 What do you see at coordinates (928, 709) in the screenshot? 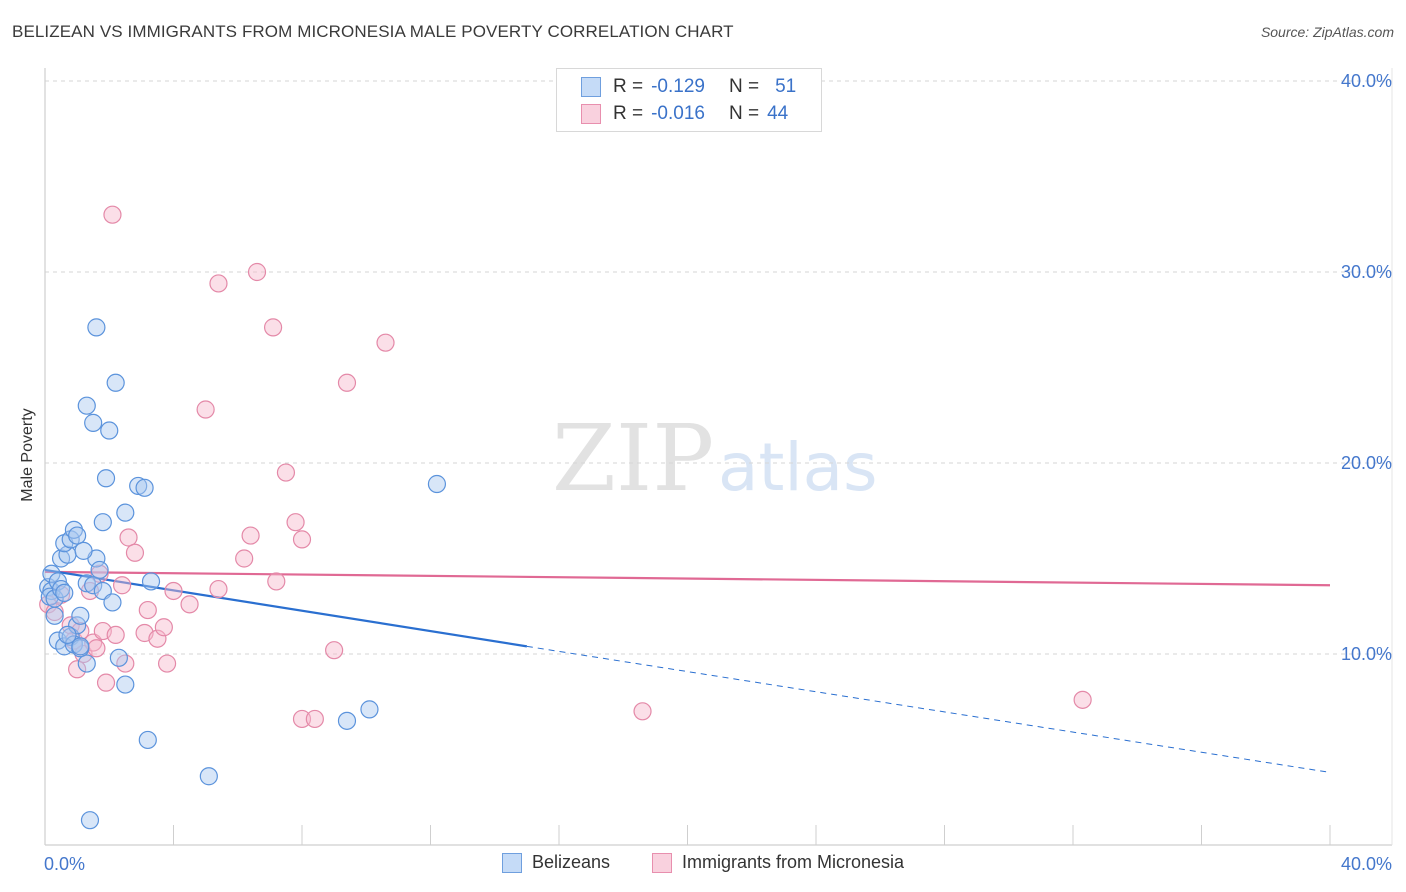
I see `belizean-trend-extension` at bounding box center [928, 709].